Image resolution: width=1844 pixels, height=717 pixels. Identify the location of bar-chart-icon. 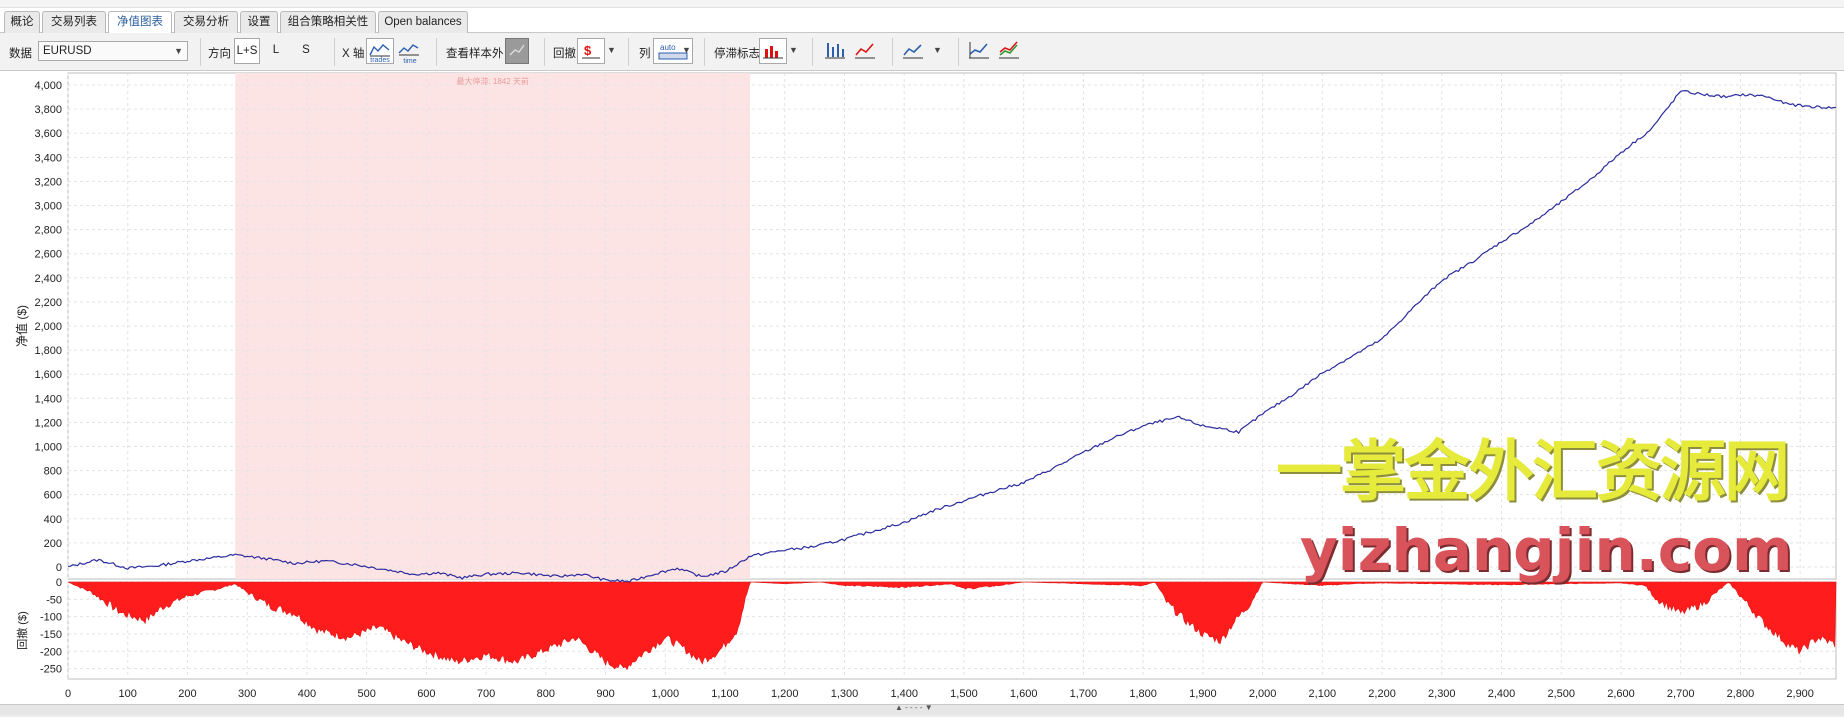
(835, 51).